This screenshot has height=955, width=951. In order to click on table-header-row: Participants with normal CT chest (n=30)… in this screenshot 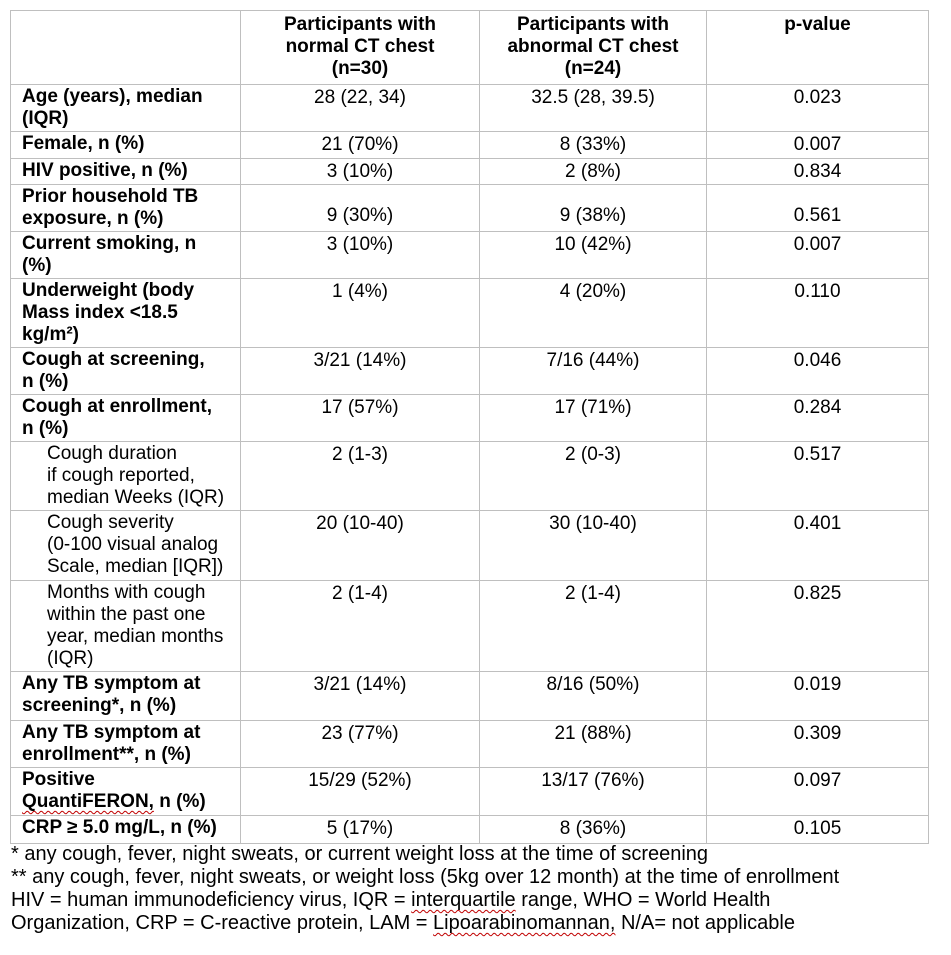, I will do `click(469, 47)`.